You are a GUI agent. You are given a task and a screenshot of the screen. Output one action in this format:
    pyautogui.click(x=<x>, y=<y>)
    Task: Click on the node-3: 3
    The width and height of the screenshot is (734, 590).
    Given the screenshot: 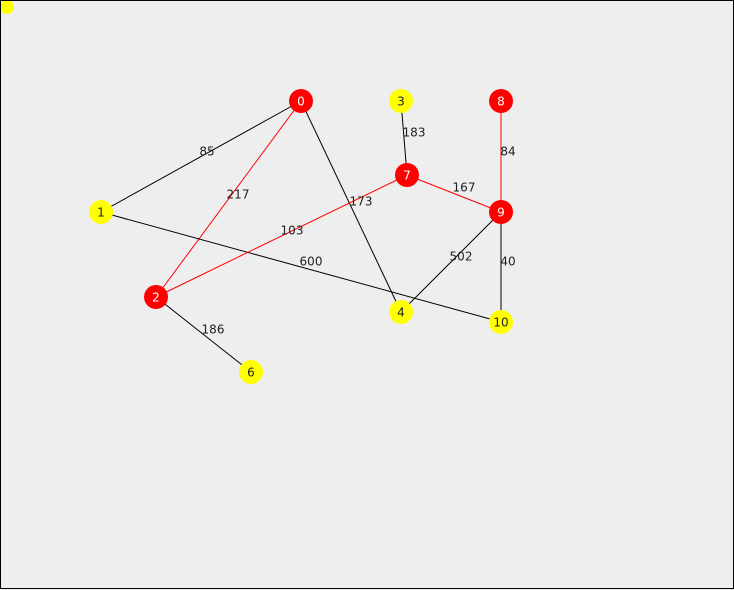 What is the action you would take?
    pyautogui.click(x=401, y=101)
    